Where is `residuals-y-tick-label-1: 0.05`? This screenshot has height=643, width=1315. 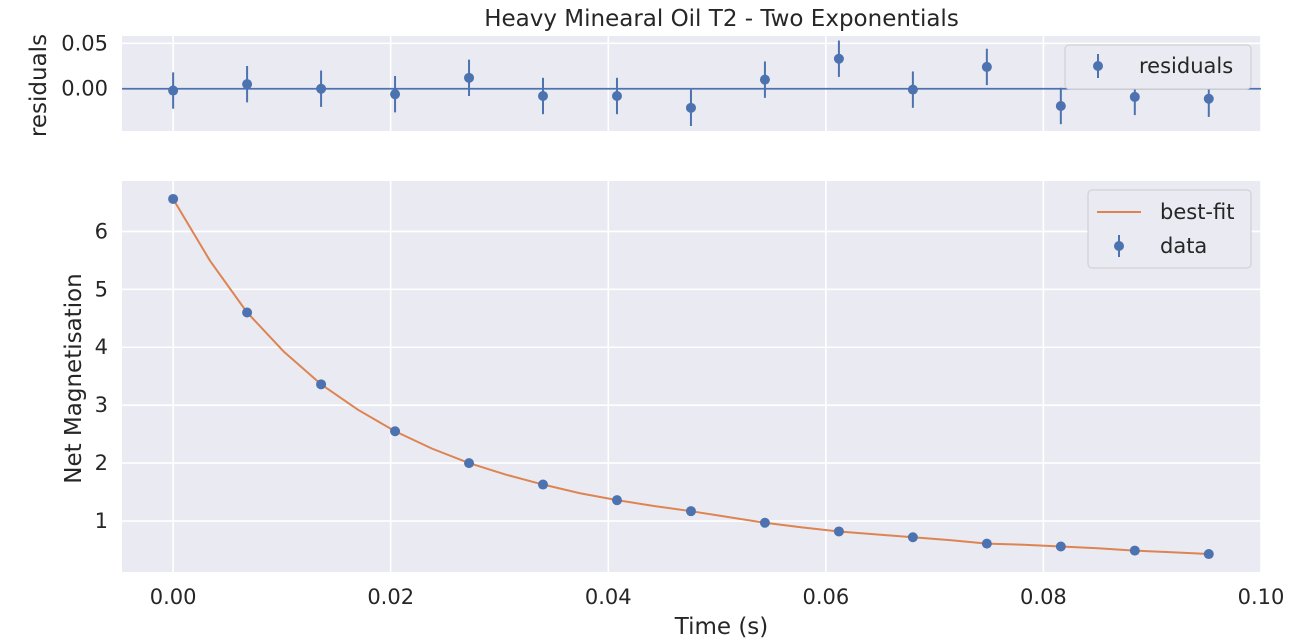 residuals-y-tick-label-1: 0.05 is located at coordinates (84, 43).